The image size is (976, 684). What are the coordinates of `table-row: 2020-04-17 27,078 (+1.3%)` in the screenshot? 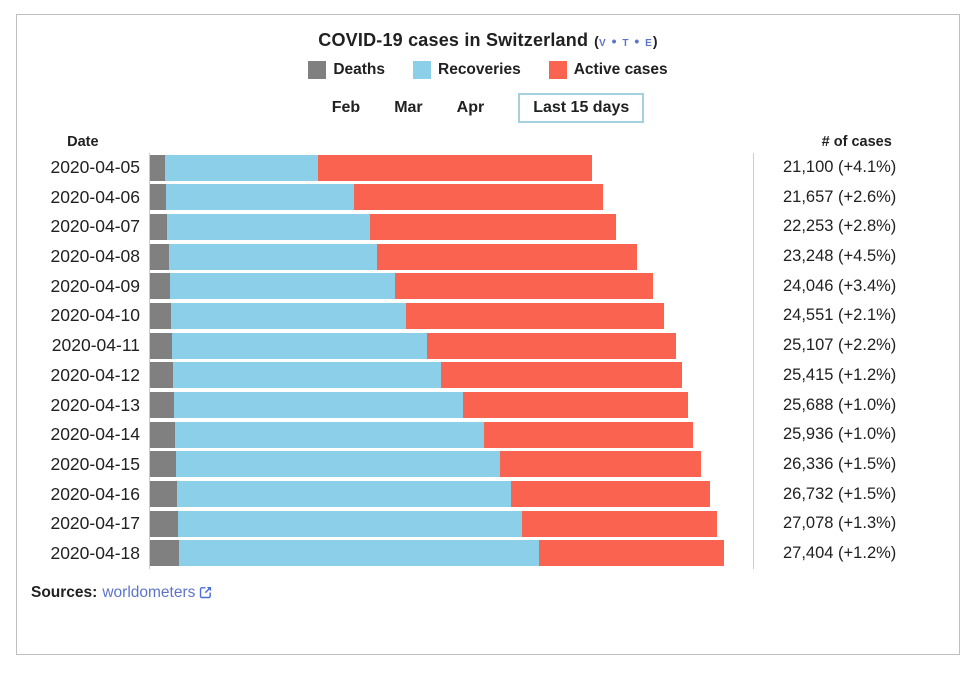 It's located at (488, 524).